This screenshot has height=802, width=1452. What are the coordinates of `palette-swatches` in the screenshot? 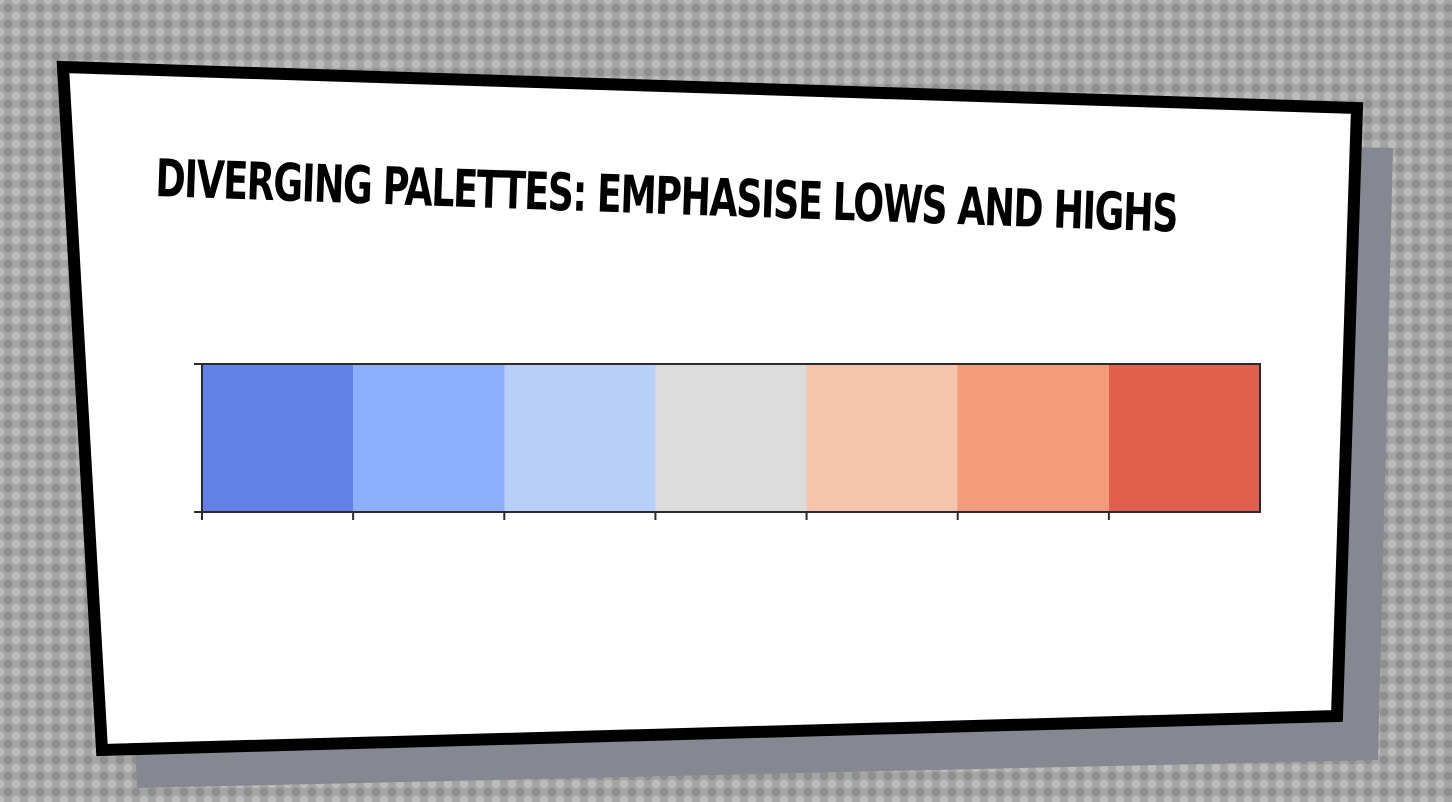 It's located at (731, 438).